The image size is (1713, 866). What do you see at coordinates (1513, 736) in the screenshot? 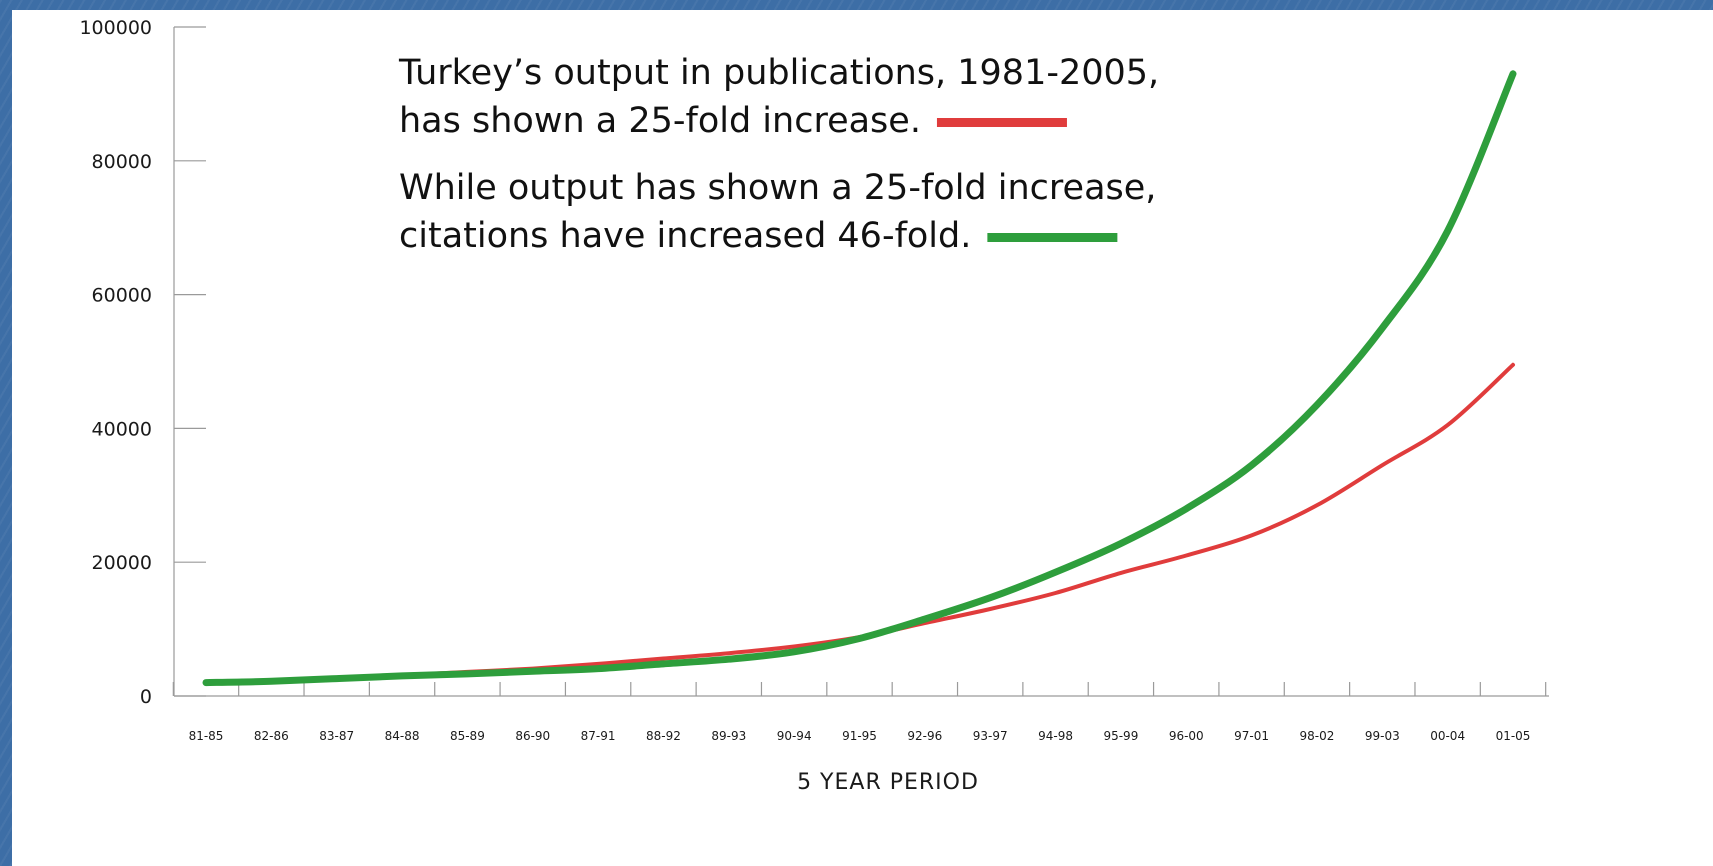
I see `x-tick-label: 01-05` at bounding box center [1513, 736].